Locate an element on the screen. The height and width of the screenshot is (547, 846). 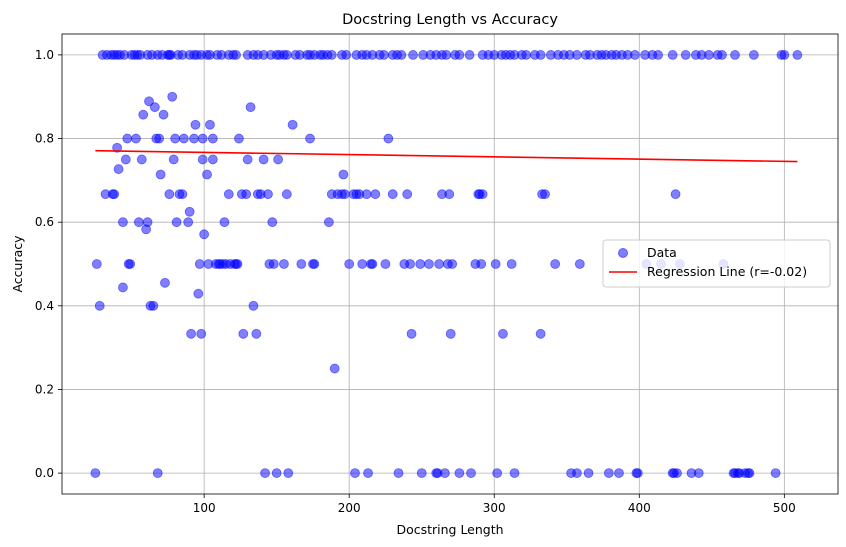
regression-line is located at coordinates (446, 156).